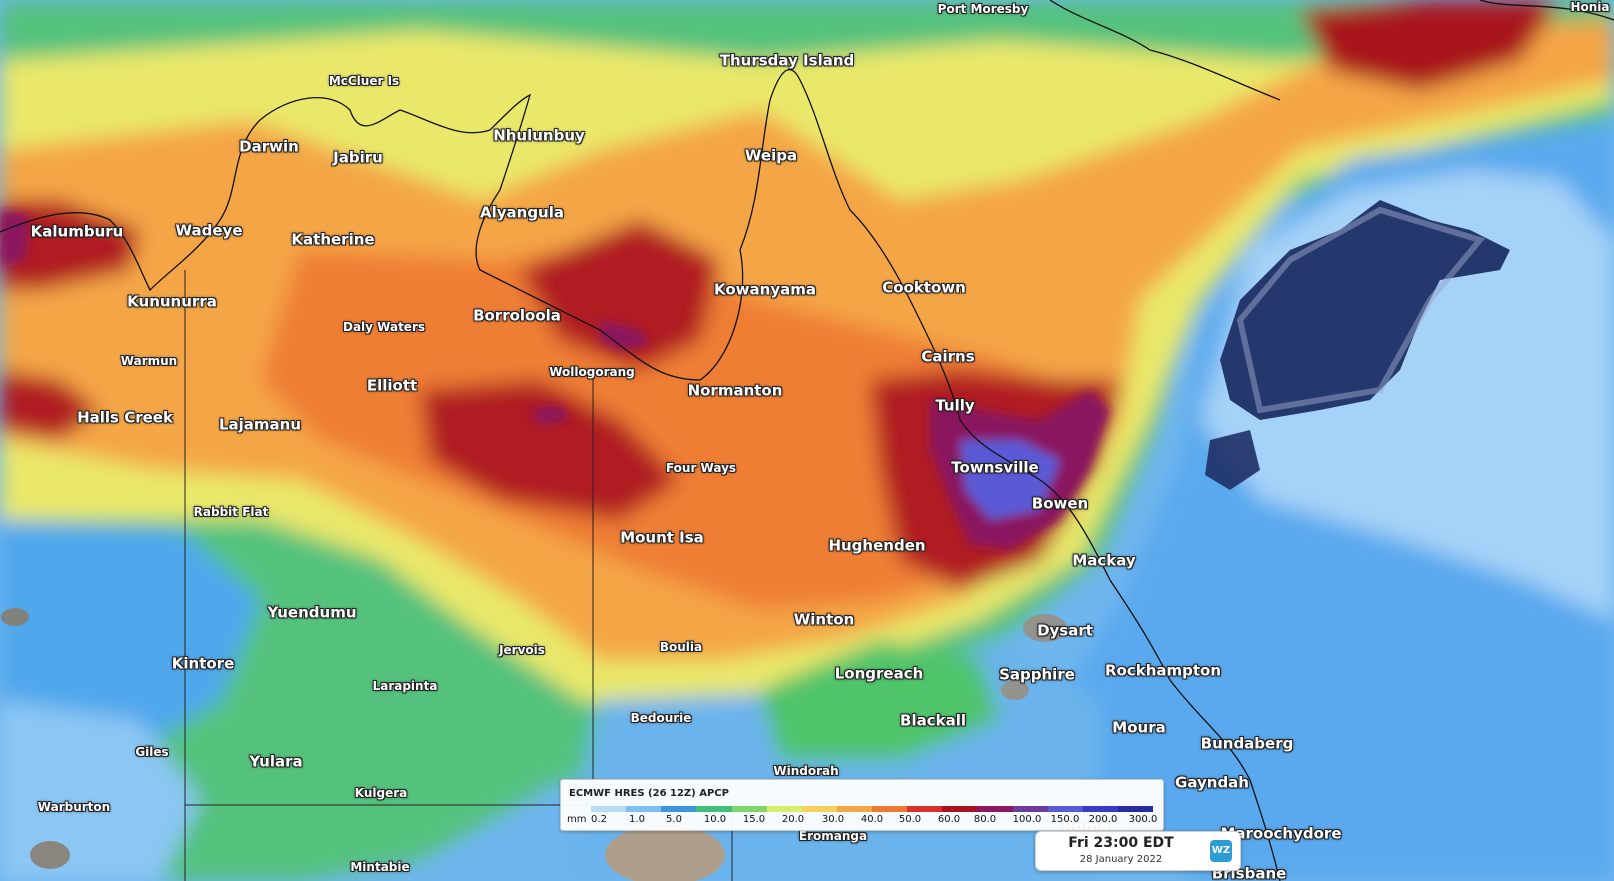  I want to click on place-label-townsville: Townsville, so click(995, 467).